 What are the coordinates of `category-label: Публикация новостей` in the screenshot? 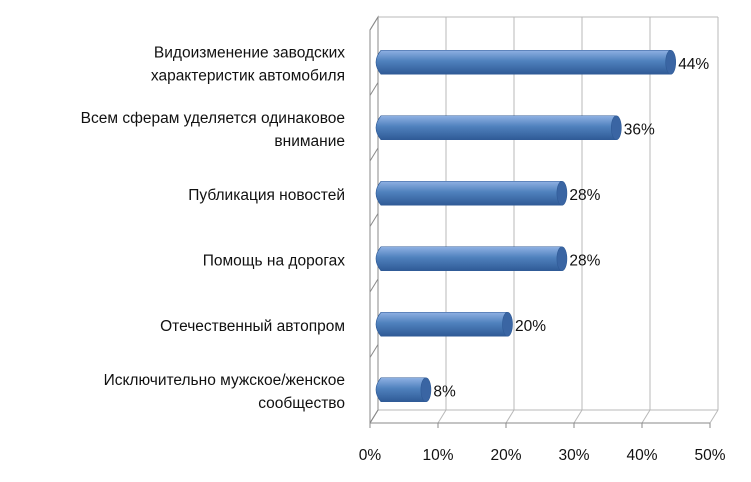 It's located at (266, 195).